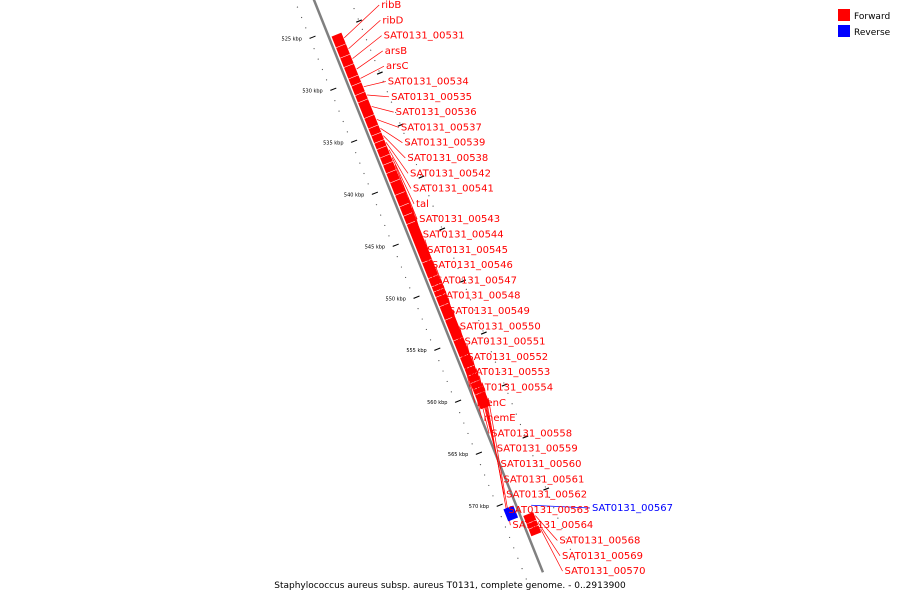 Image resolution: width=900 pixels, height=600 pixels. I want to click on legend-reverse-swatch, so click(844, 31).